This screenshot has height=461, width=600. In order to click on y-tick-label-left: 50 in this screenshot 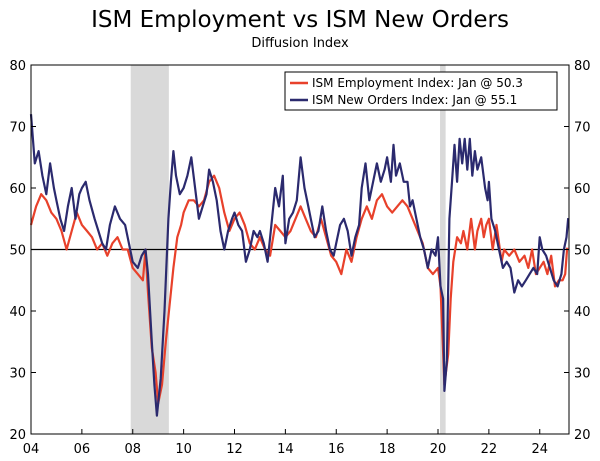, I will do `click(17, 251)`.